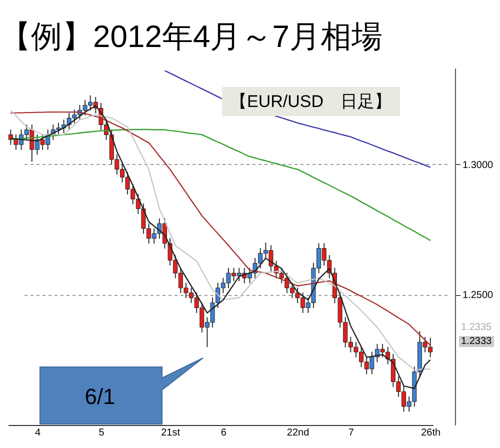 The width and height of the screenshot is (500, 448). Describe the element at coordinates (311, 101) in the screenshot. I see `label-box: 【EUR/USD 日足】` at that location.